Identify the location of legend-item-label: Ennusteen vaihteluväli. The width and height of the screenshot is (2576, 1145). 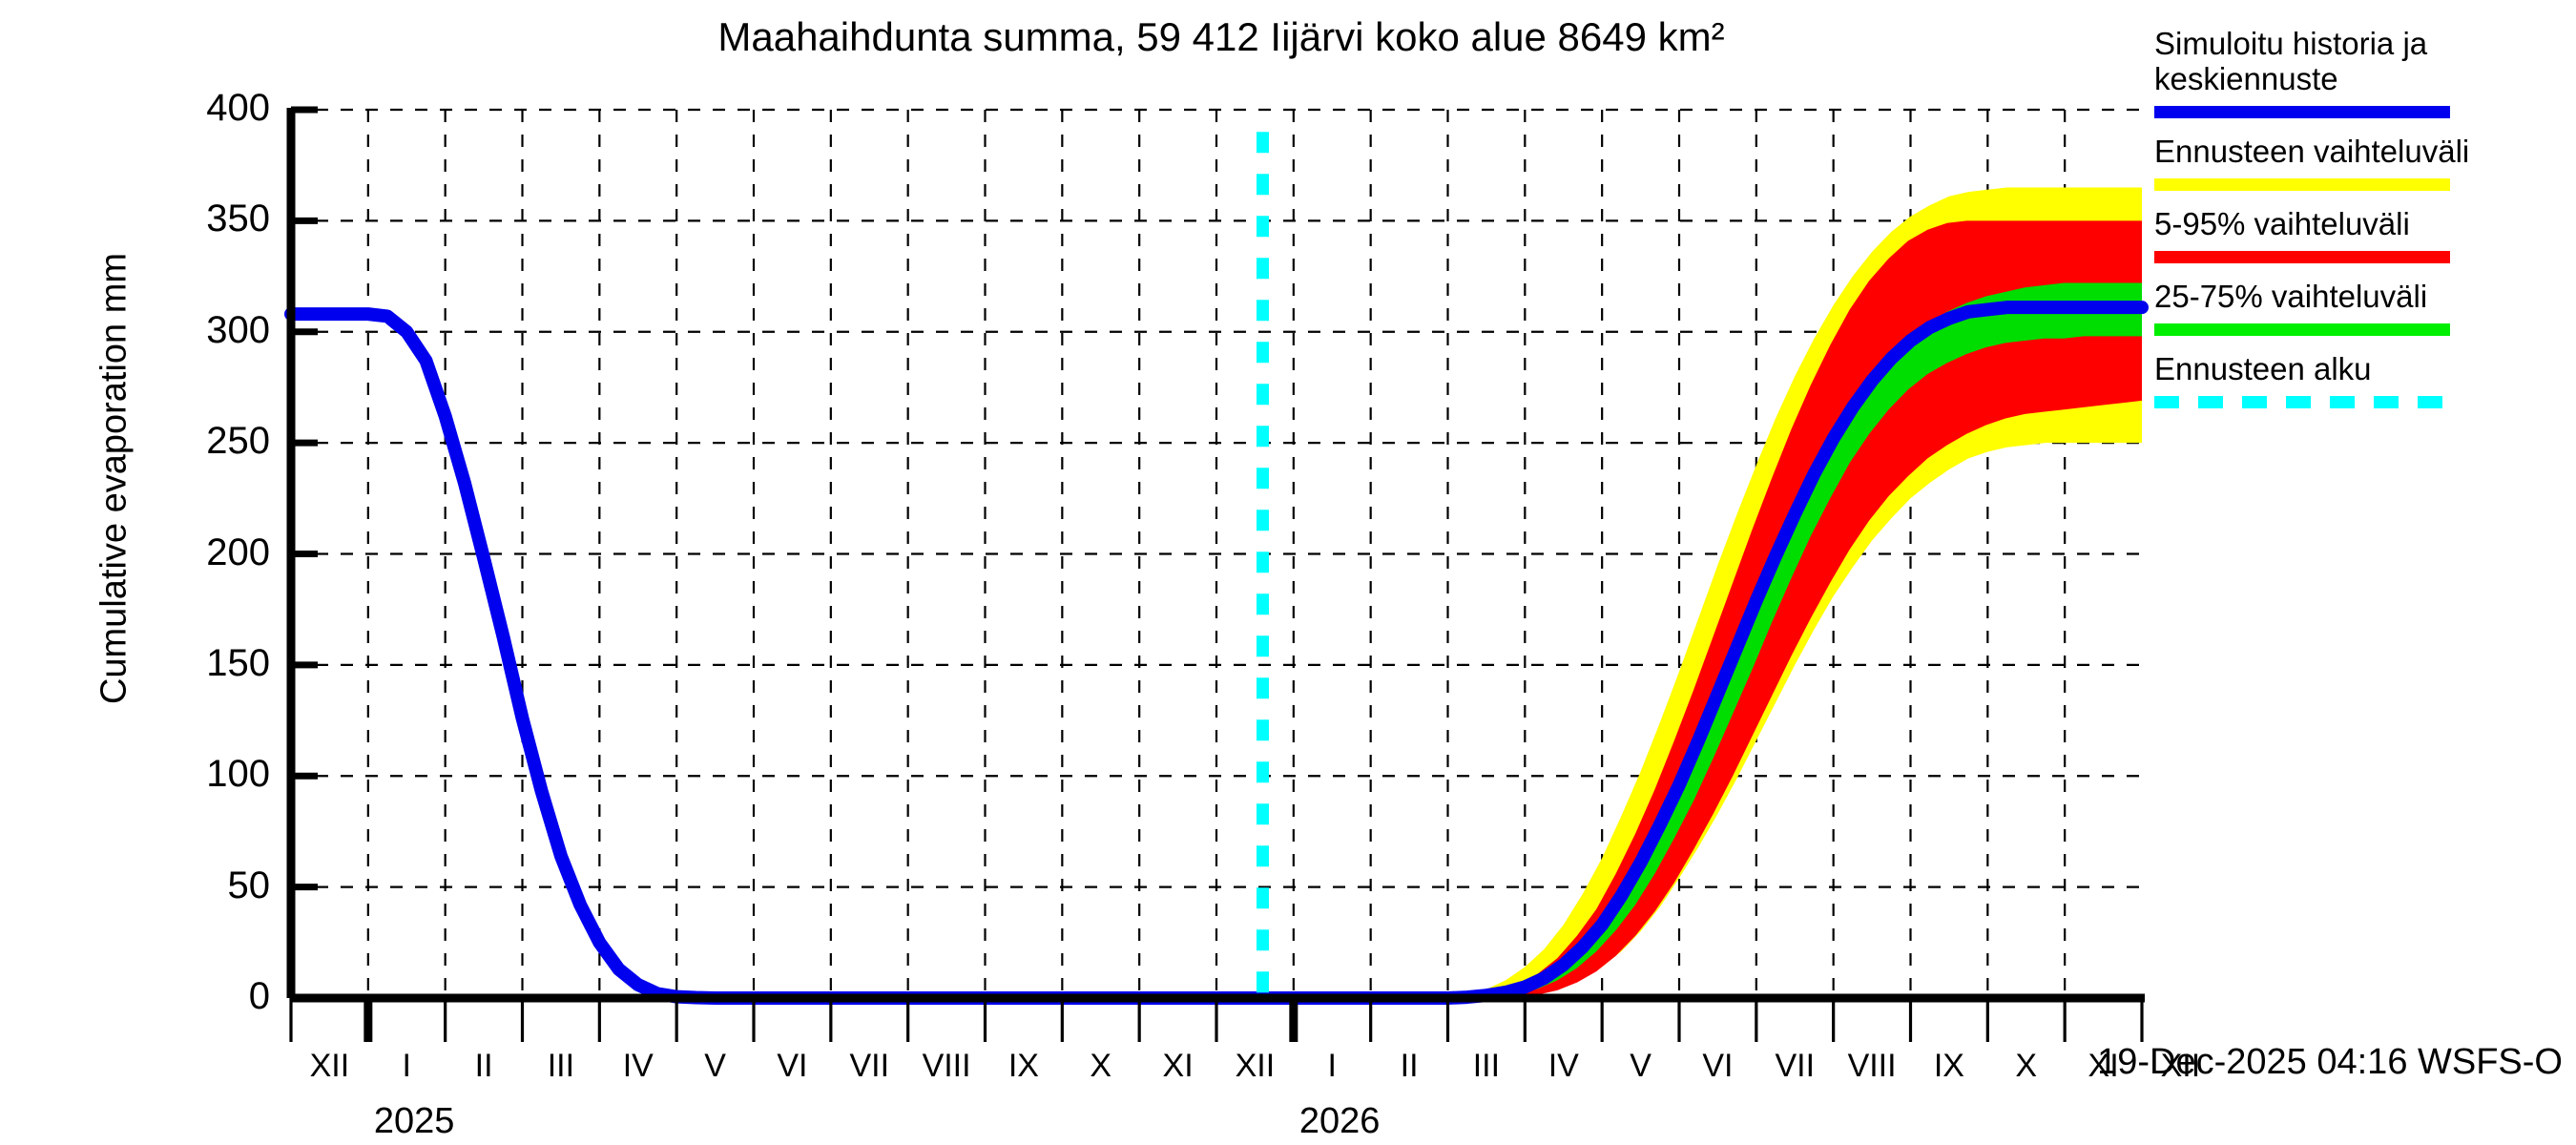
(2312, 151).